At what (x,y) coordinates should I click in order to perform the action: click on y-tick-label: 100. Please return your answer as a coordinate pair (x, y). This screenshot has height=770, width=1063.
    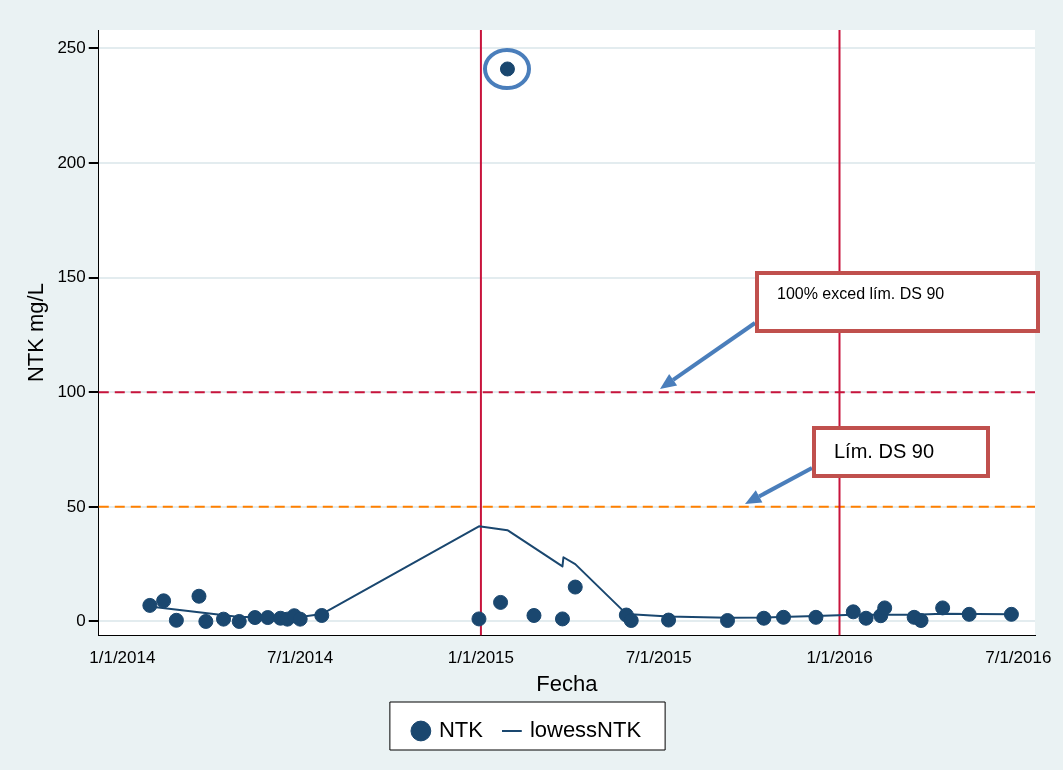
    Looking at the image, I should click on (71, 391).